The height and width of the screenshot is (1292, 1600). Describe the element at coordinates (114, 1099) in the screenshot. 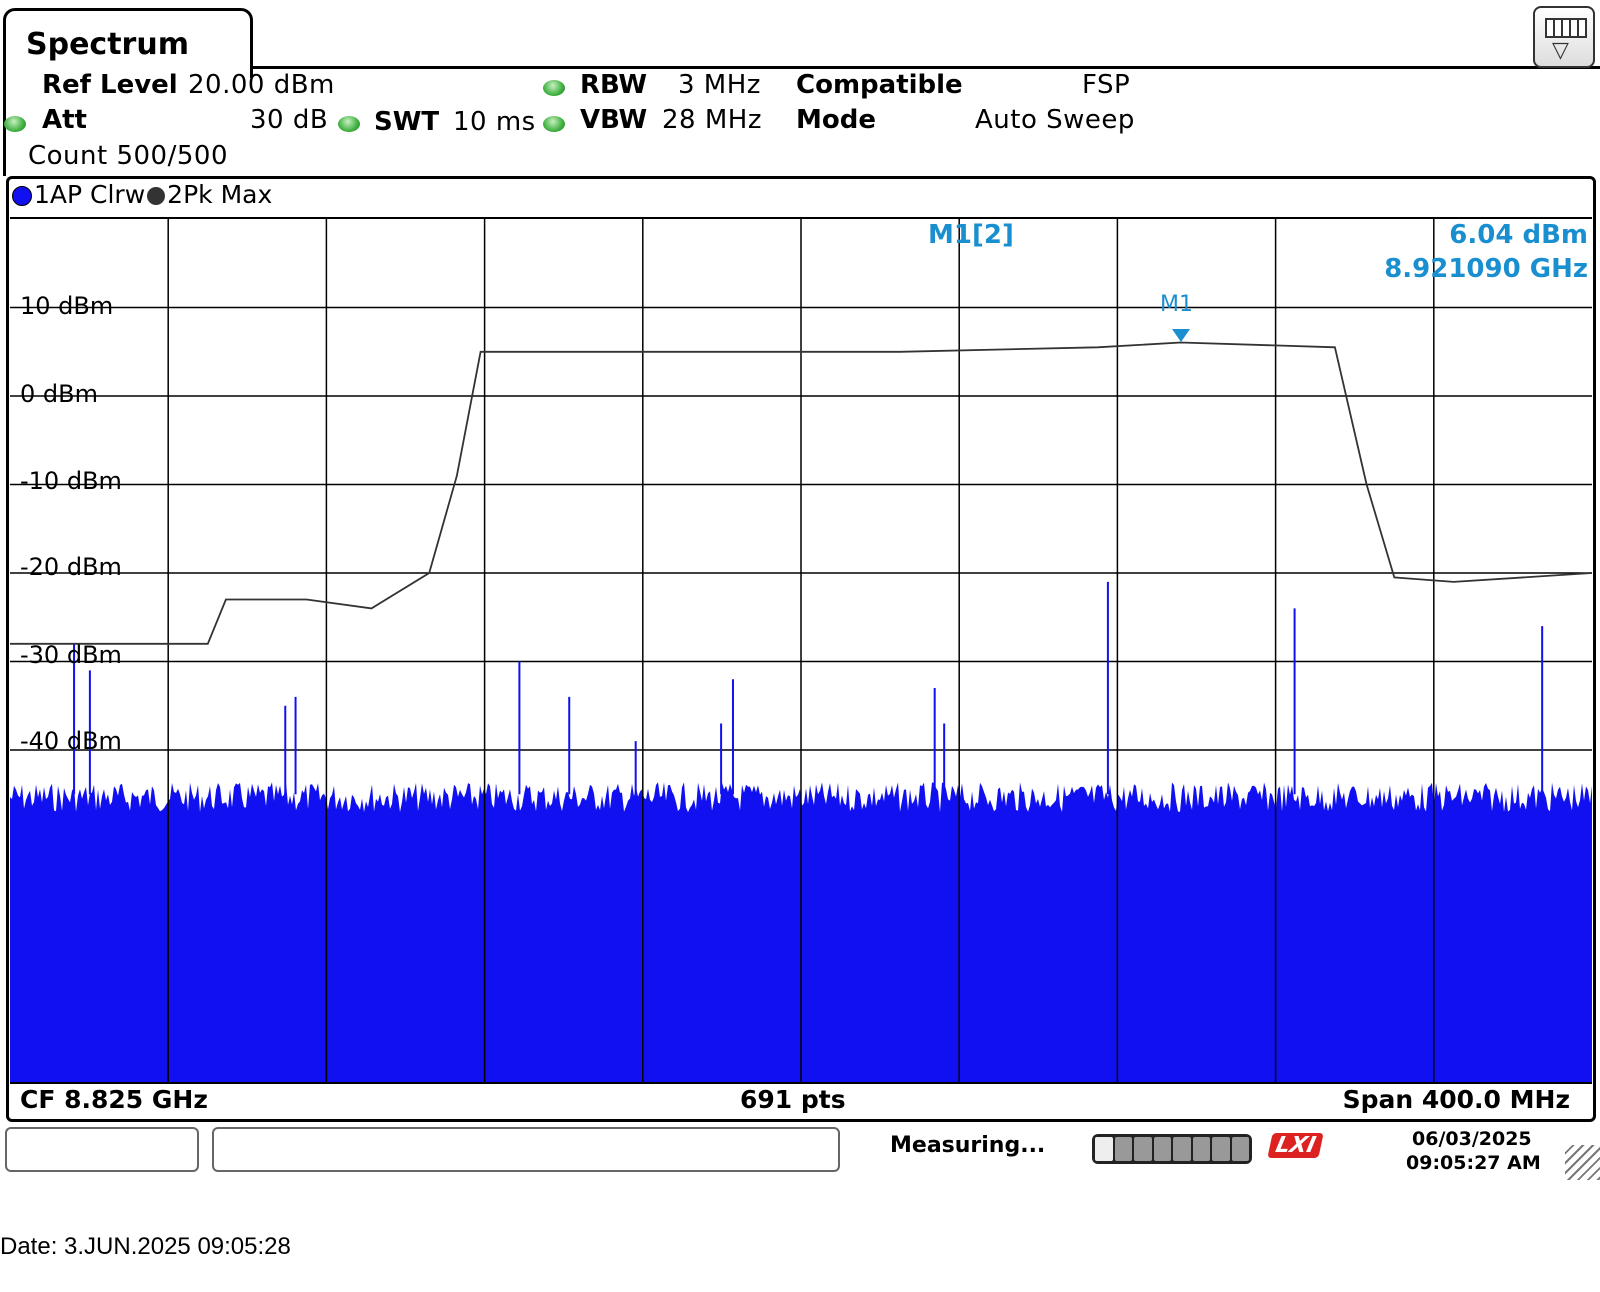

I see `center-frequency: CF 8.825 GHz` at that location.